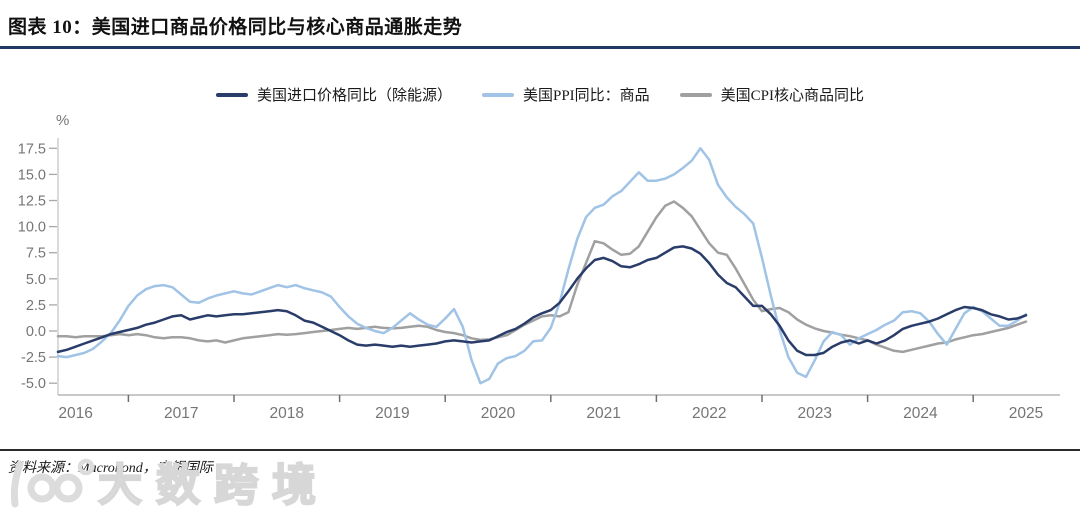 The height and width of the screenshot is (518, 1080). What do you see at coordinates (75, 413) in the screenshot?
I see `x-tick-label: 2016` at bounding box center [75, 413].